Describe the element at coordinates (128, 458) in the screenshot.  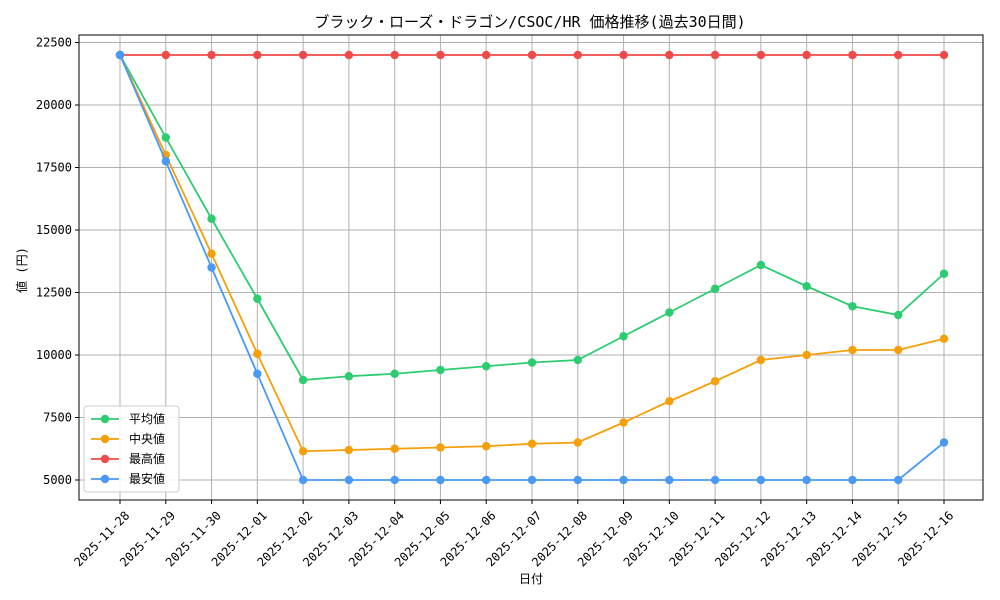
I see `legend-item: 最高値` at that location.